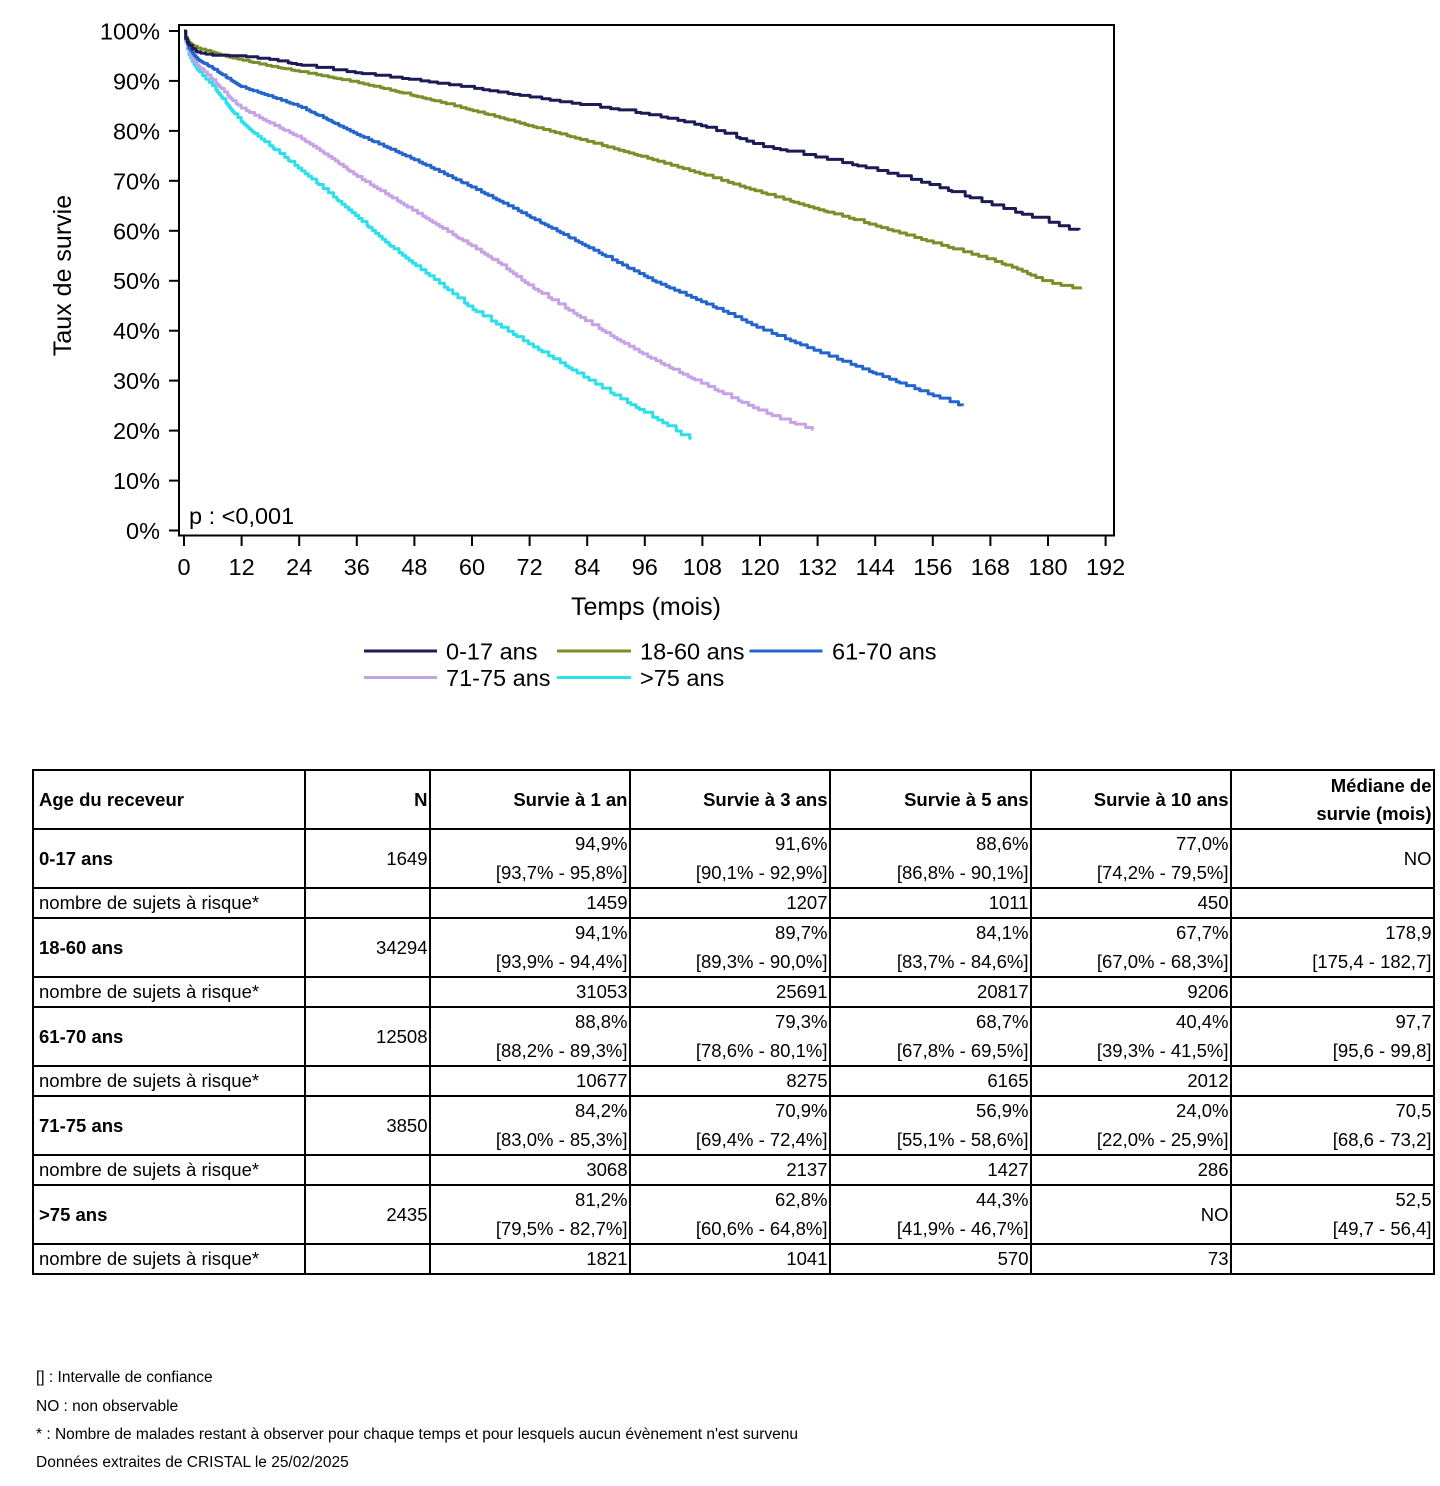  I want to click on svg-text: 12, so click(242, 567).